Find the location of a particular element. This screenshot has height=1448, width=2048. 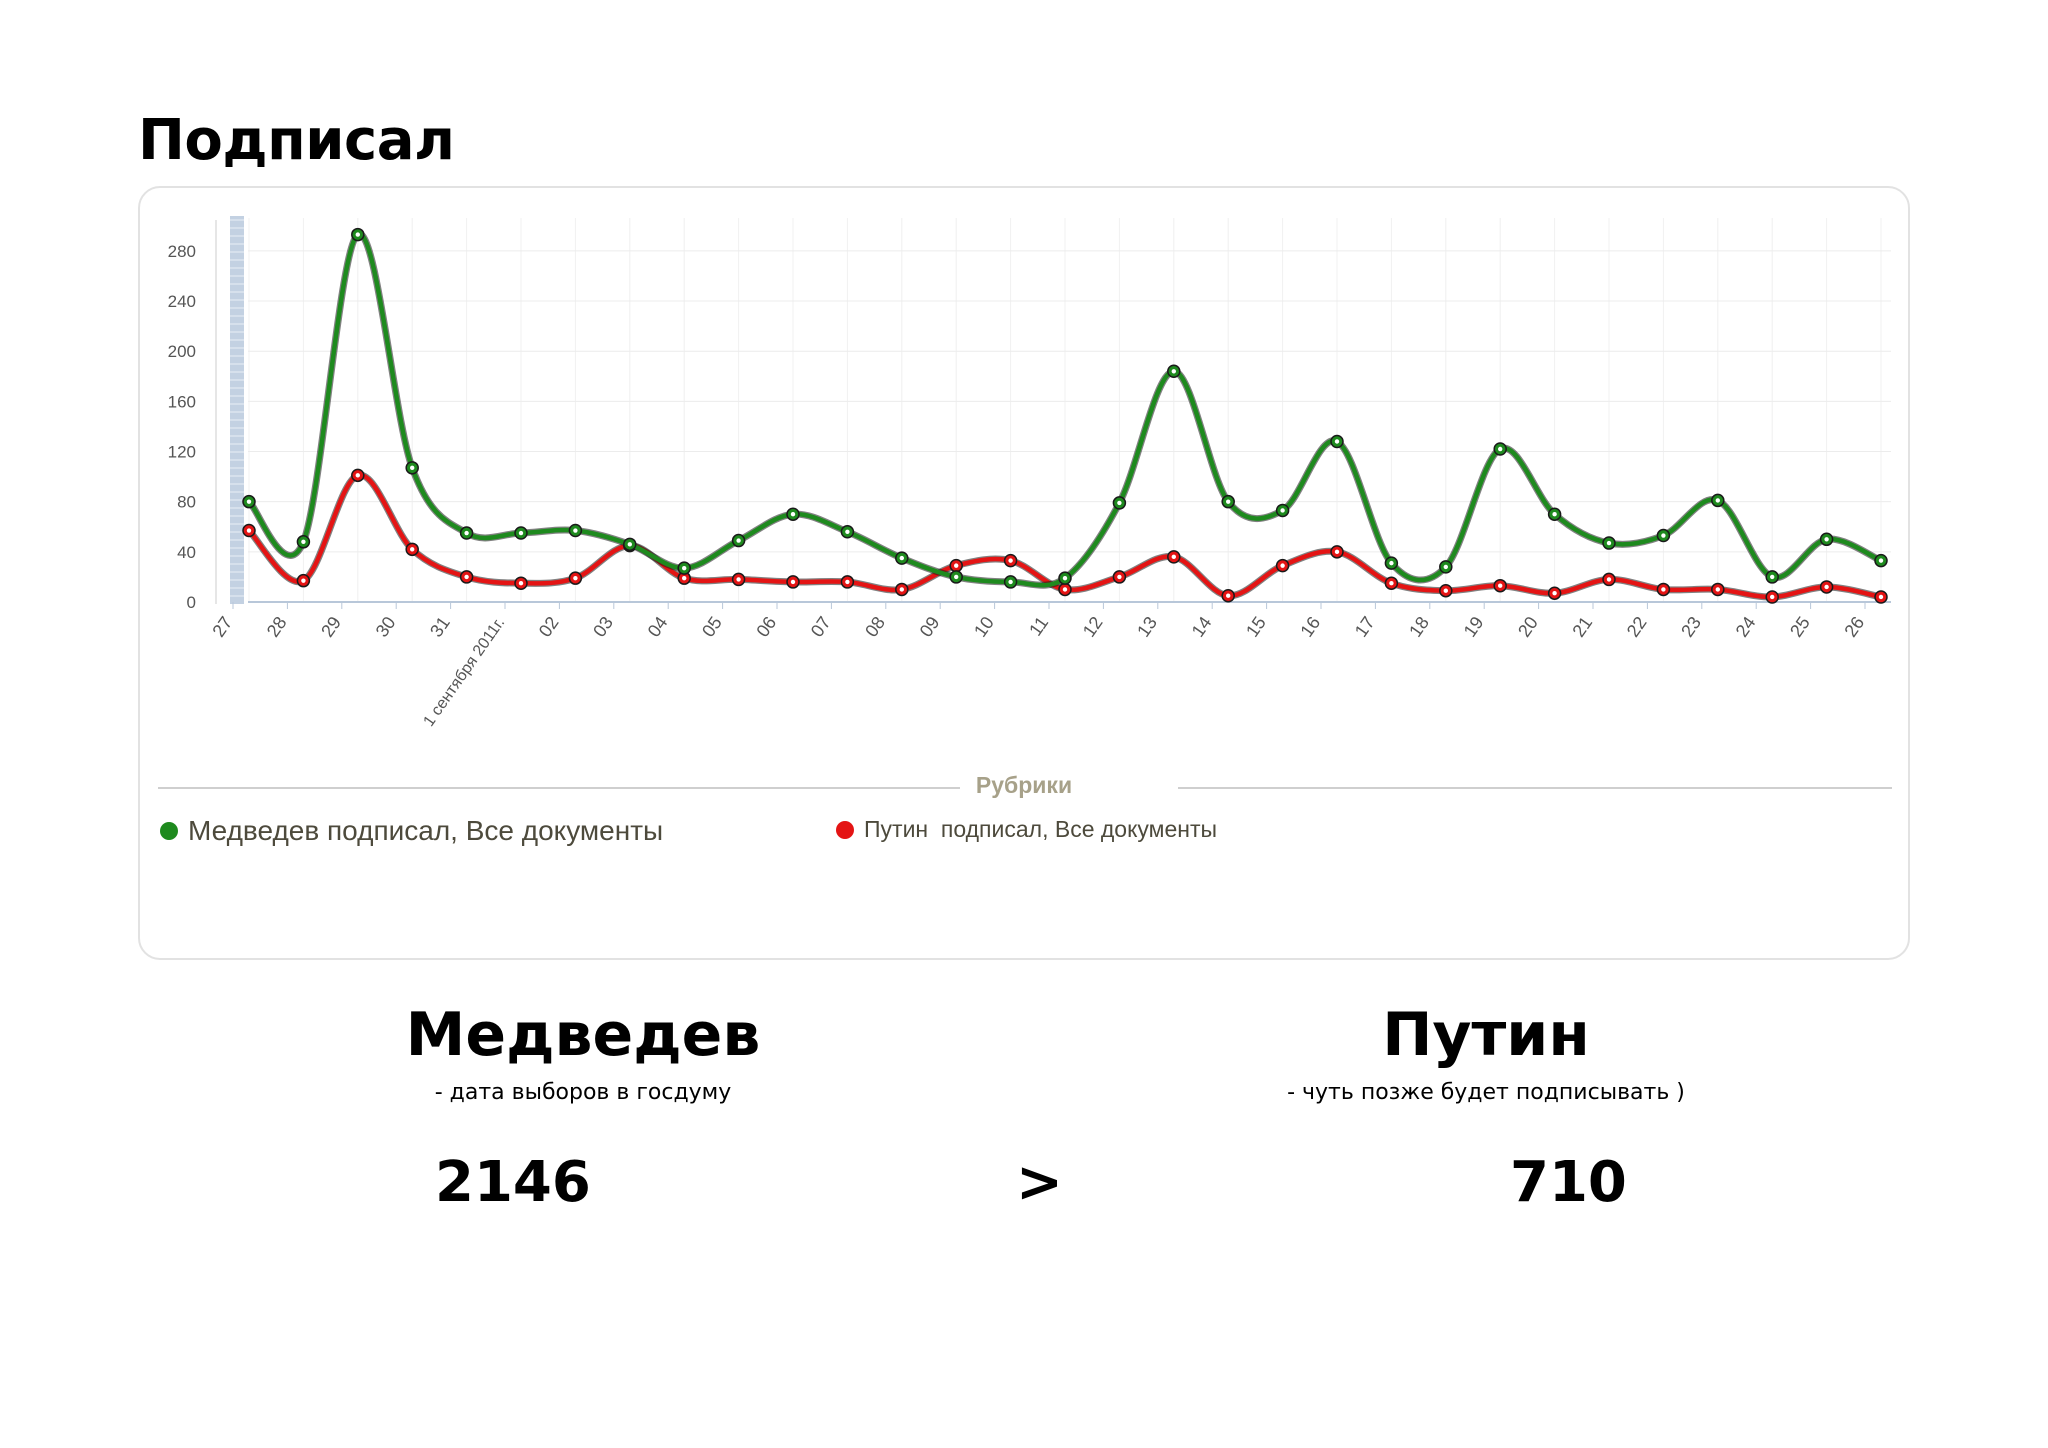

x-tick-label: 14 is located at coordinates (1202, 627).